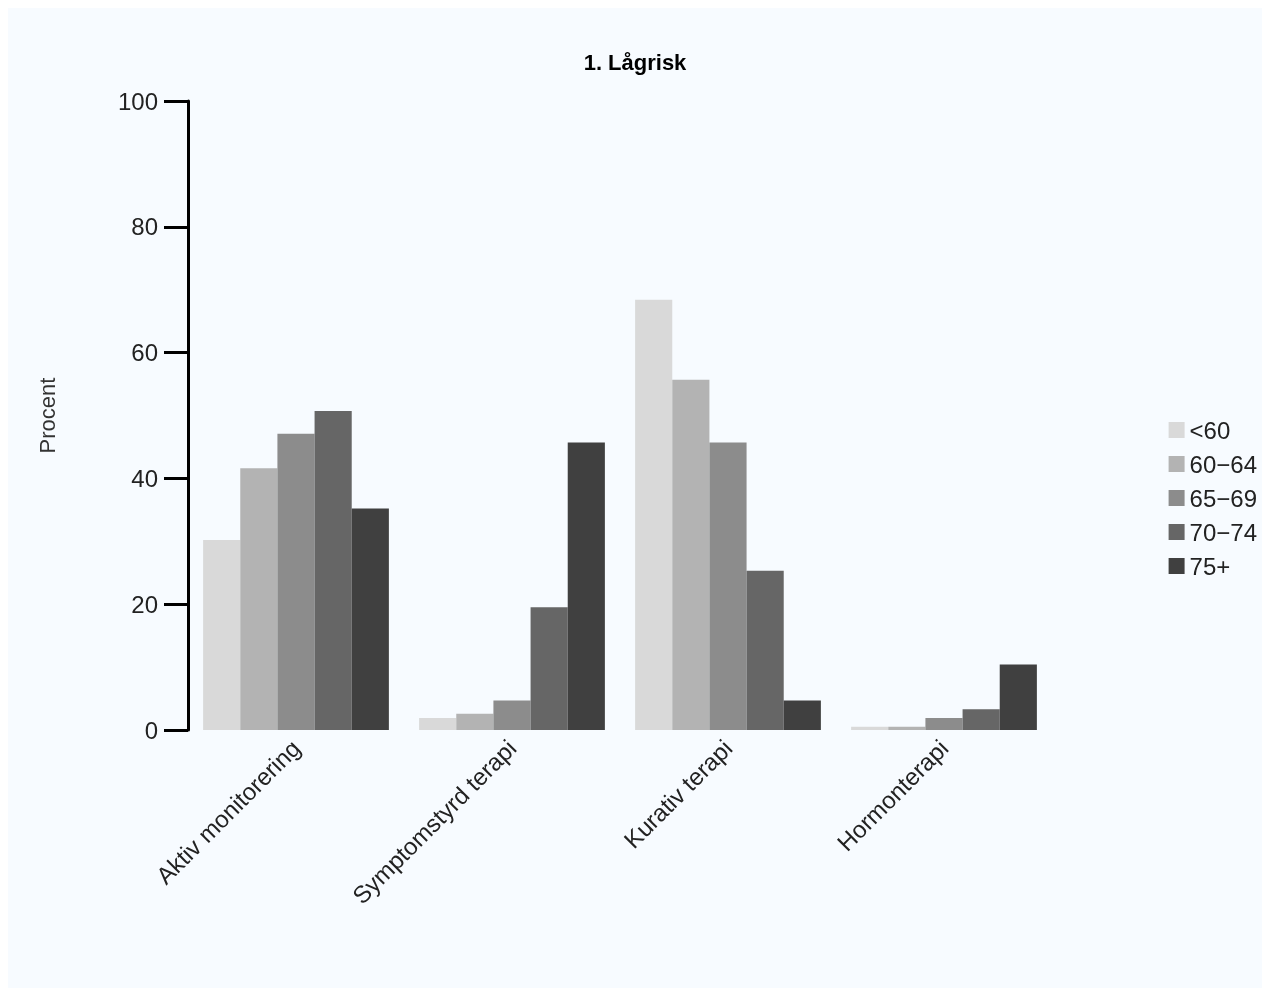 This screenshot has width=1270, height=996. I want to click on y-tick-label: 20, so click(144, 604).